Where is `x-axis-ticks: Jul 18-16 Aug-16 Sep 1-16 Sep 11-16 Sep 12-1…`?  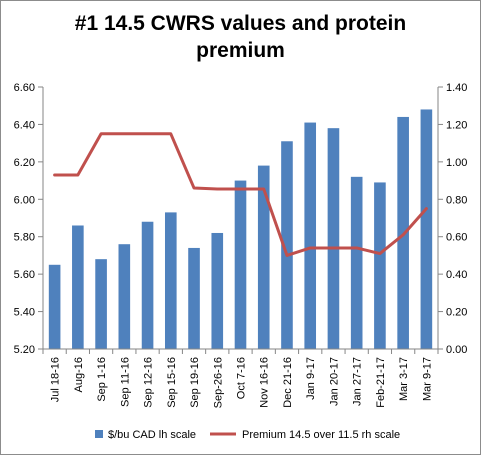 x-axis-ticks: Jul 18-16 Aug-16 Sep 1-16 Sep 11-16 Sep 12-1… is located at coordinates (242, 382).